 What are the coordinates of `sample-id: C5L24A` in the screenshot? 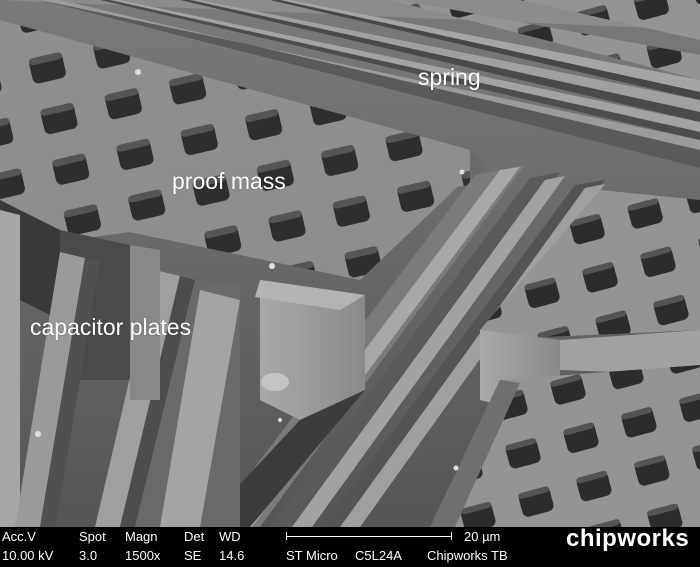 It's located at (378, 555).